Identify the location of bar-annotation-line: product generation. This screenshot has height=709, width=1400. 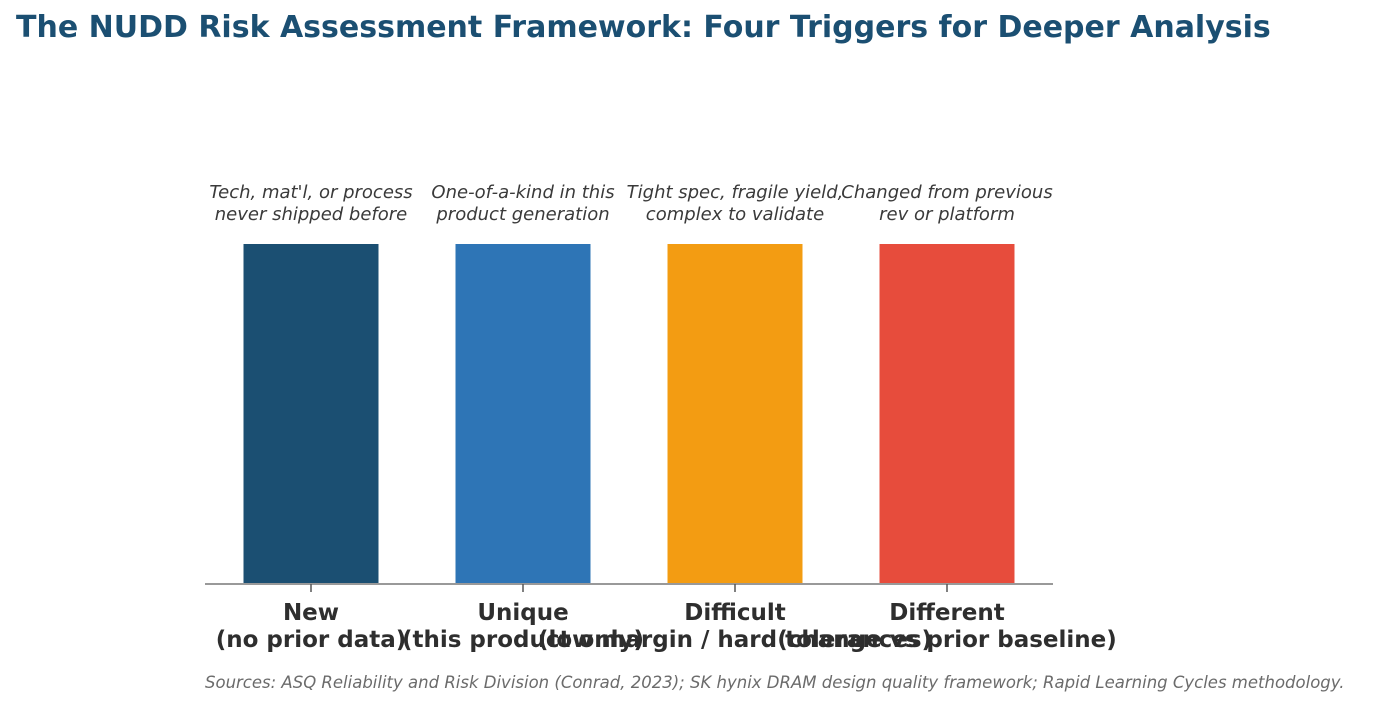
(522, 214).